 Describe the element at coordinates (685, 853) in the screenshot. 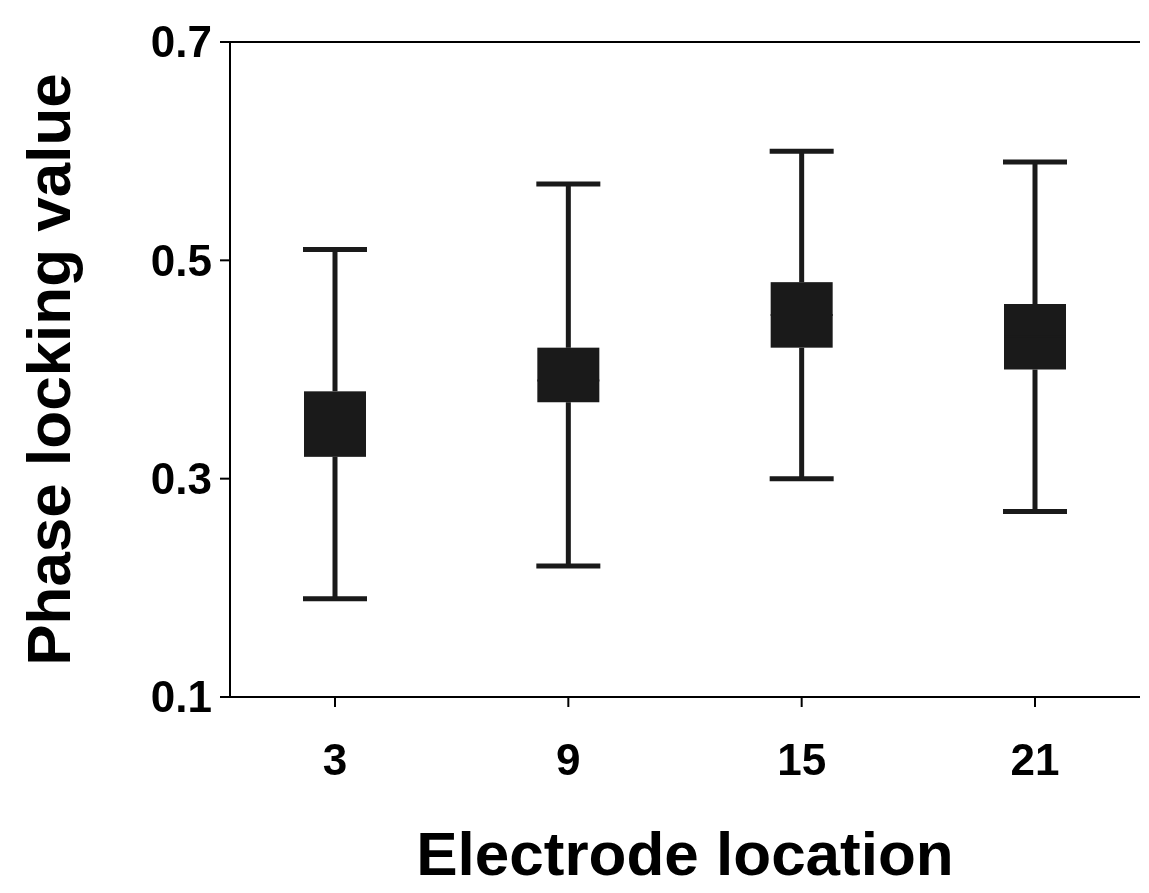

I see `x-axis-title: Electrode location` at that location.